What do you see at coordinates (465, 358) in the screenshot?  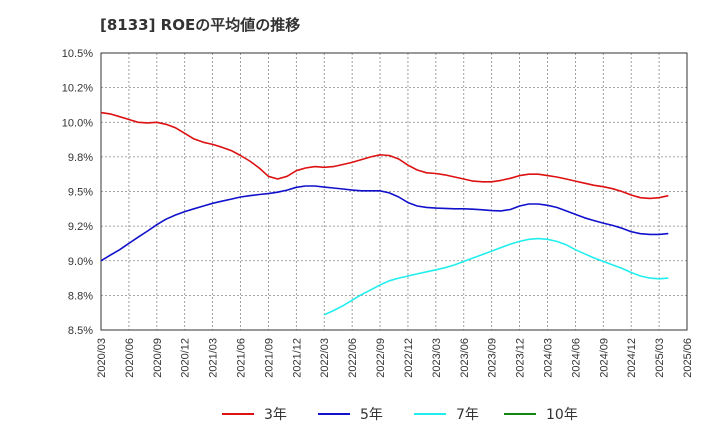 I see `x-tick-label: 2023/06` at bounding box center [465, 358].